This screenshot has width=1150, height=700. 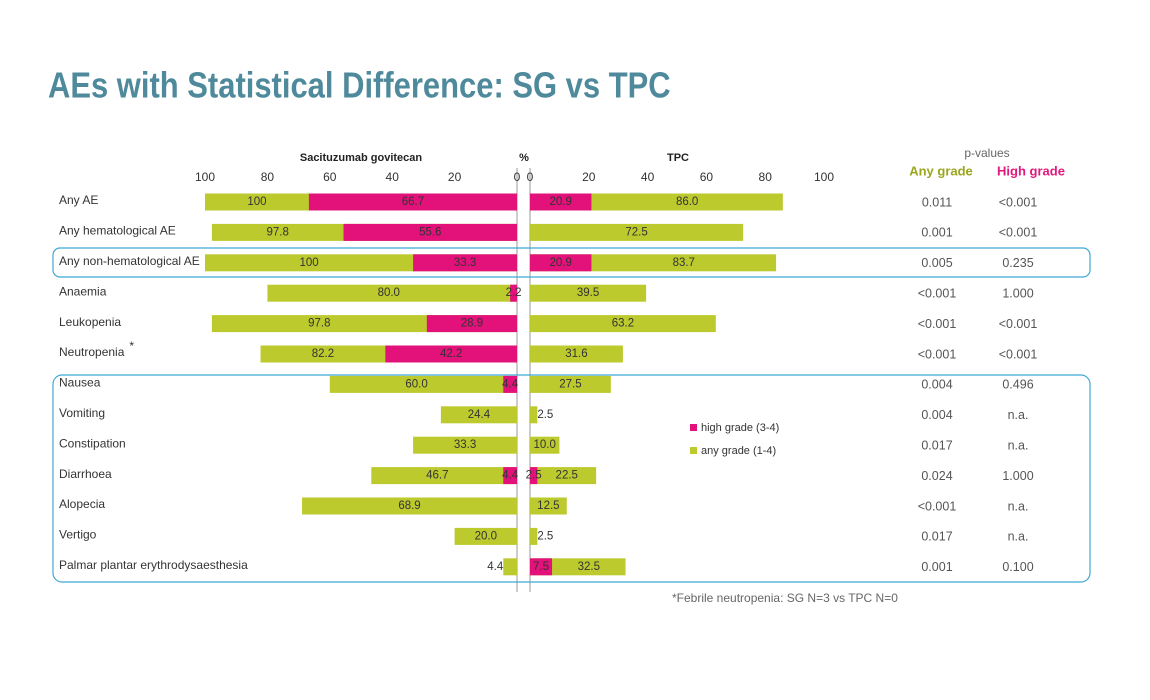 I want to click on pvalues-title: p-values, so click(x=986, y=153).